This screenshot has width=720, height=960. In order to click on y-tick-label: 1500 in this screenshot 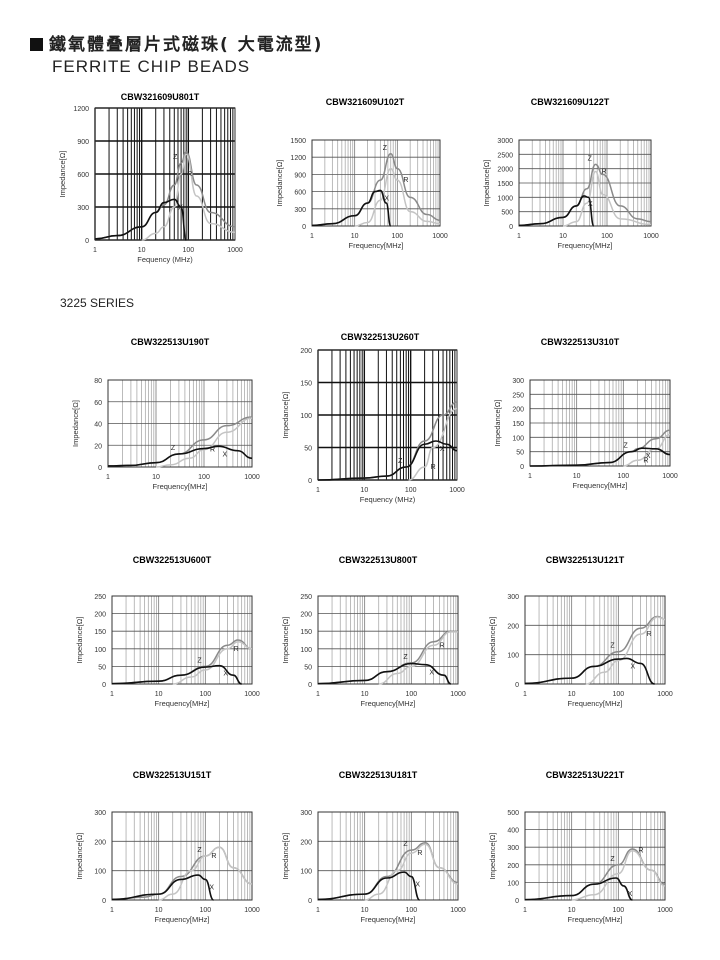, I will do `click(298, 141)`.